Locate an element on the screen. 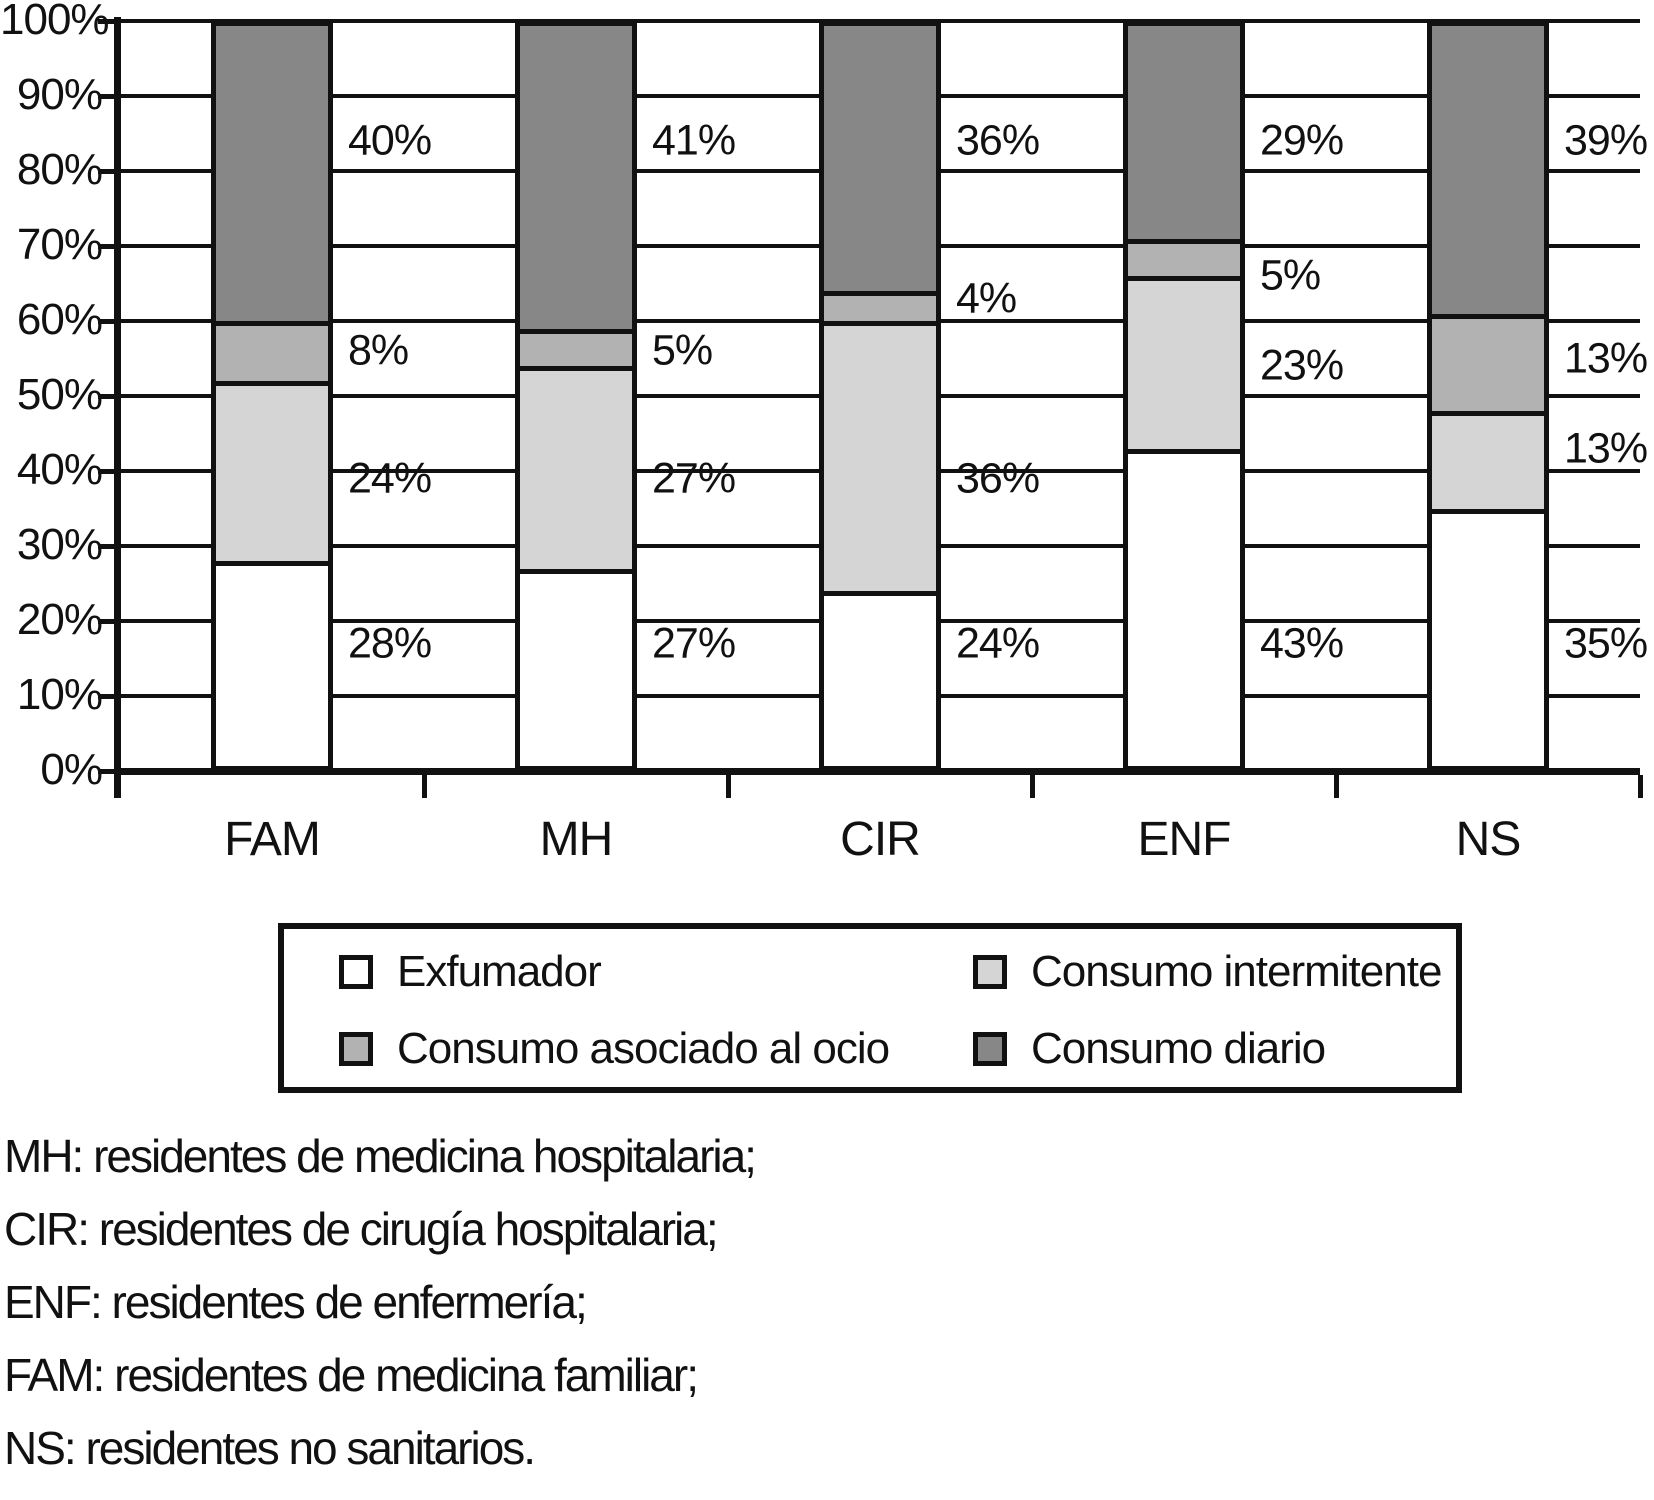 Image resolution: width=1654 pixels, height=1500 pixels. data-label-ENF: 29% is located at coordinates (1302, 140).